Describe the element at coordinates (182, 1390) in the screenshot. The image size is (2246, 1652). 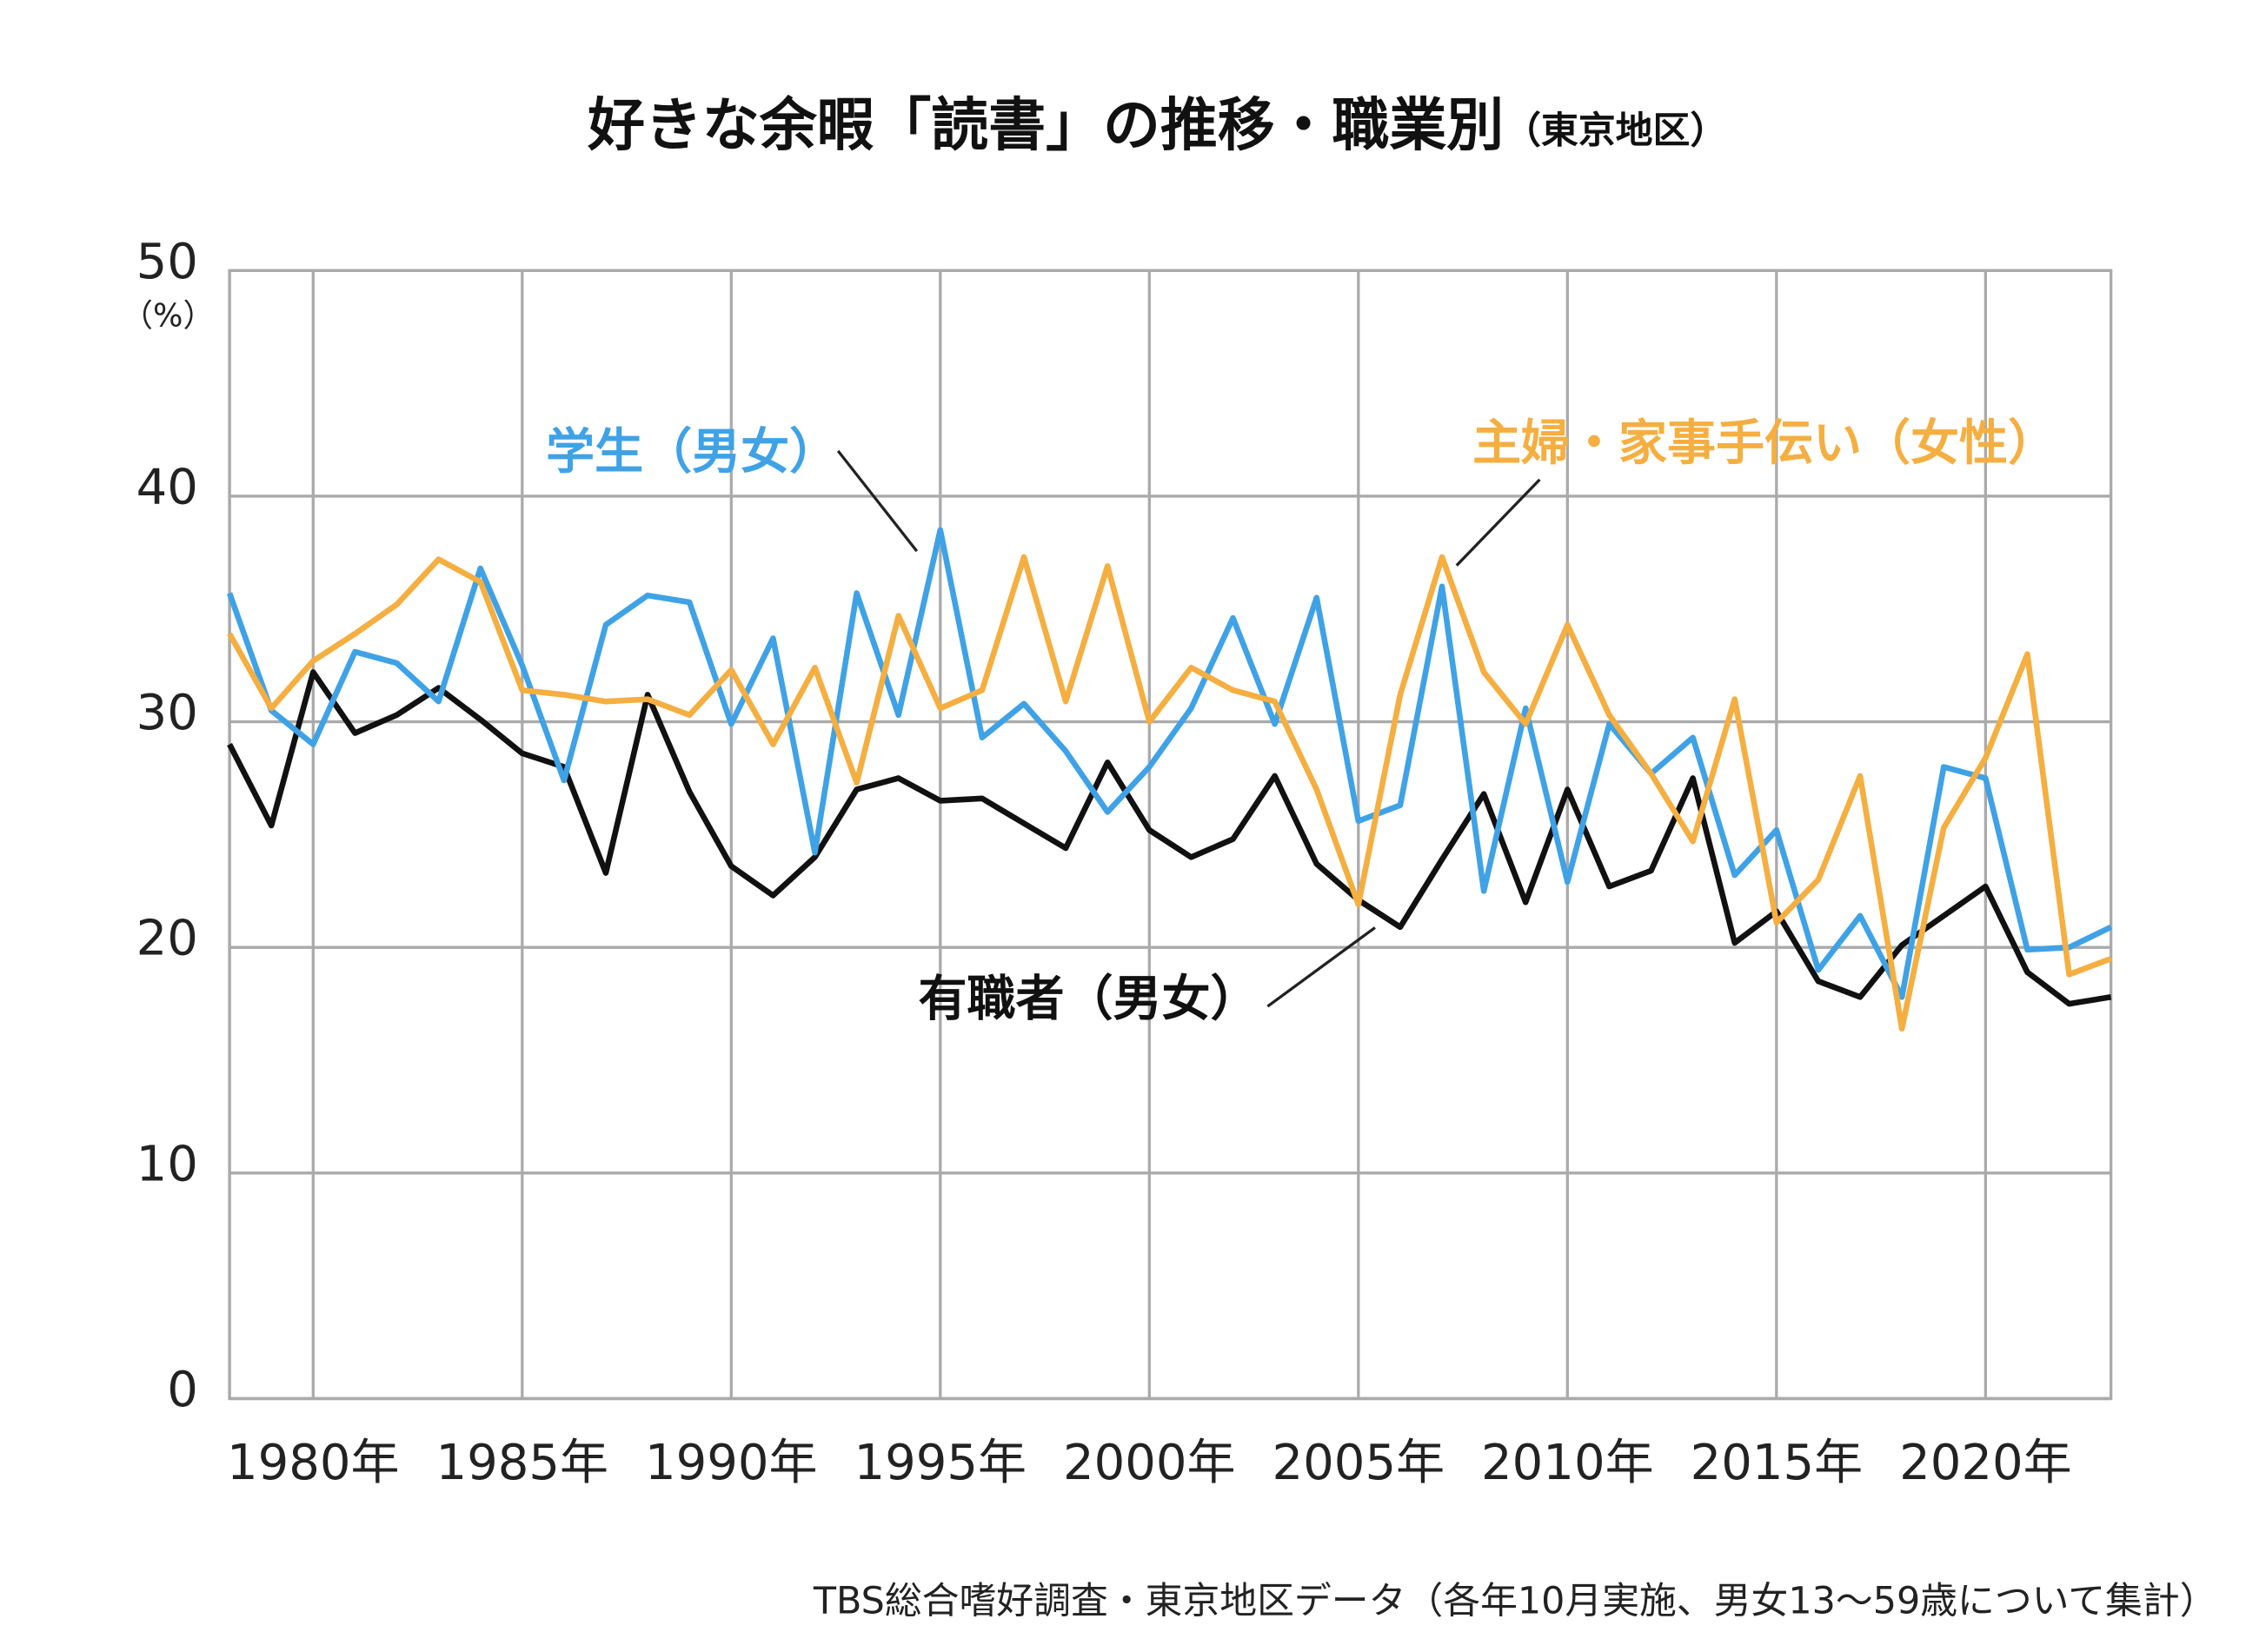
I see `y-tick-label: 0` at that location.